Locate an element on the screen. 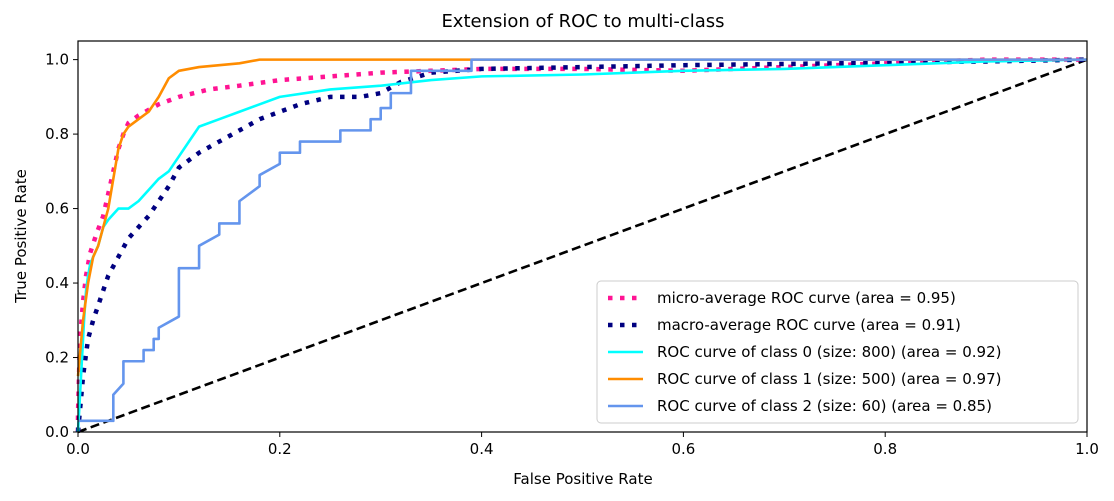  y-tick-label: 1.0 is located at coordinates (57, 60).